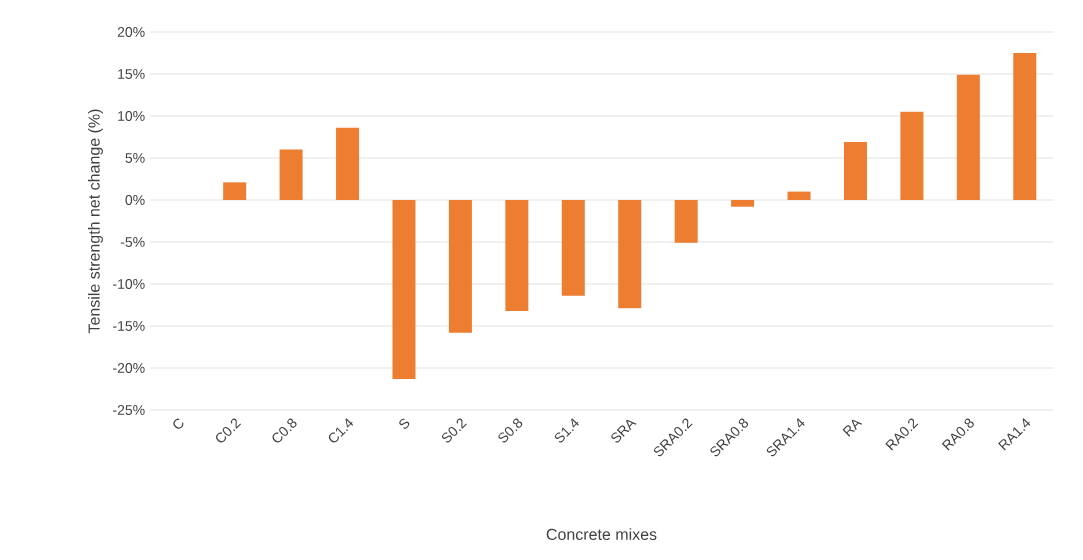 The image size is (1083, 560). Describe the element at coordinates (129, 368) in the screenshot. I see `y-tick-label: -20%` at that location.